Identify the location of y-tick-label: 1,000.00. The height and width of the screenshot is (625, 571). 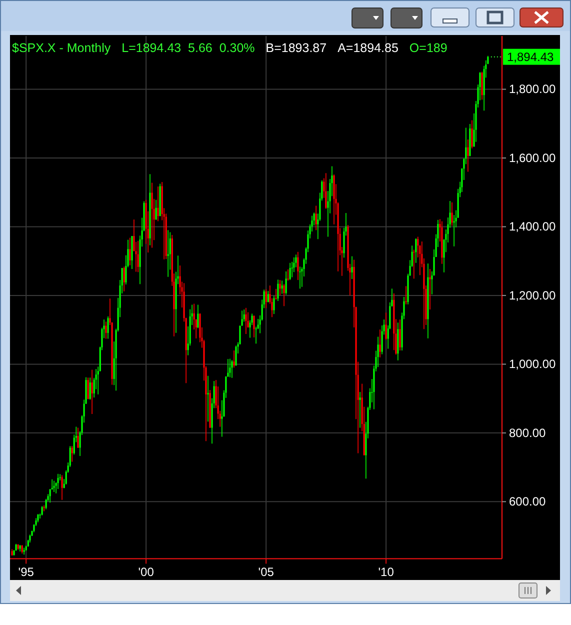
(532, 364).